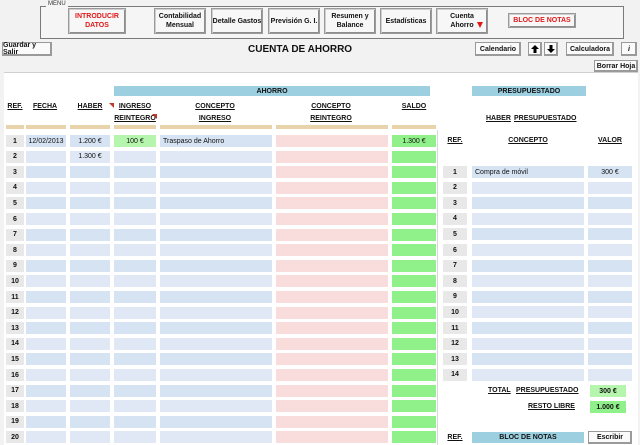 The height and width of the screenshot is (445, 640). Describe the element at coordinates (216, 141) in the screenshot. I see `concepto-ingreso-cell: Traspaso de Ahorro` at that location.